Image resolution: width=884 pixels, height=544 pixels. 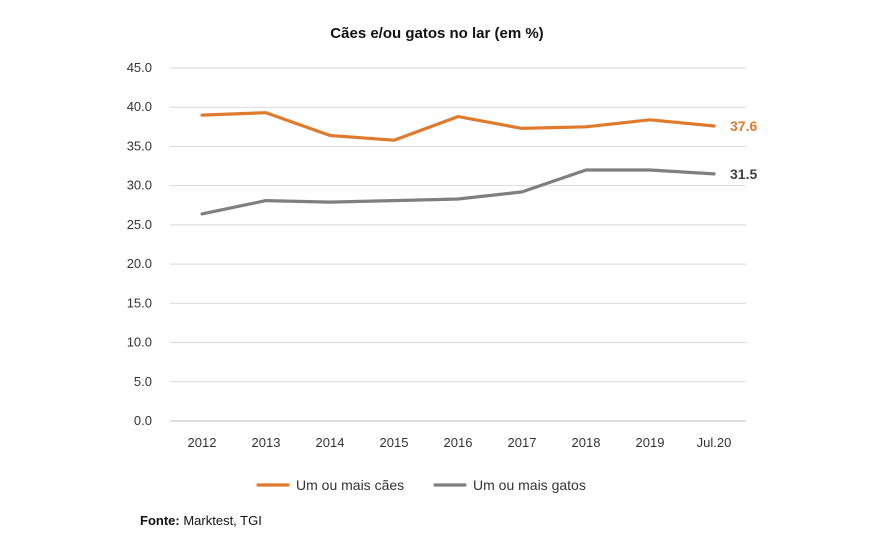 I want to click on y-tick-label: 10.0, so click(x=139, y=342).